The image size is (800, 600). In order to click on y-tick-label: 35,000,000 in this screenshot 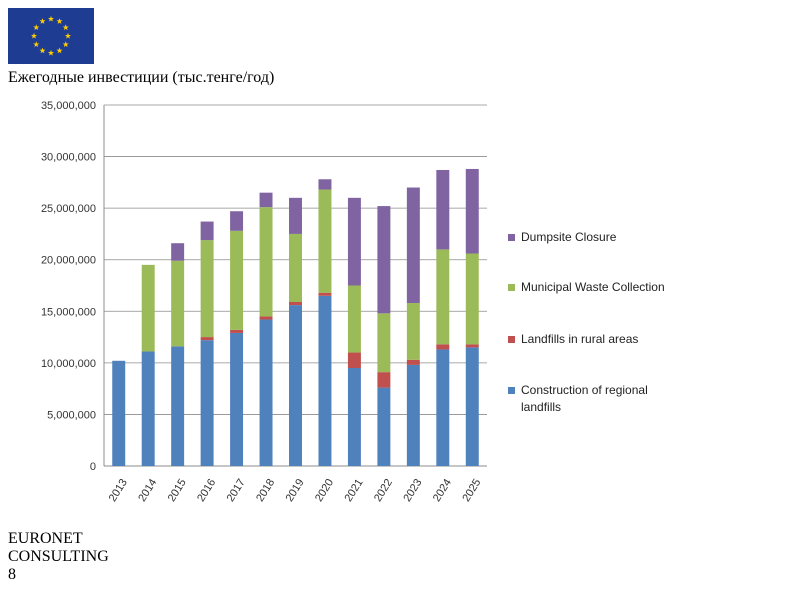, I will do `click(68, 106)`.